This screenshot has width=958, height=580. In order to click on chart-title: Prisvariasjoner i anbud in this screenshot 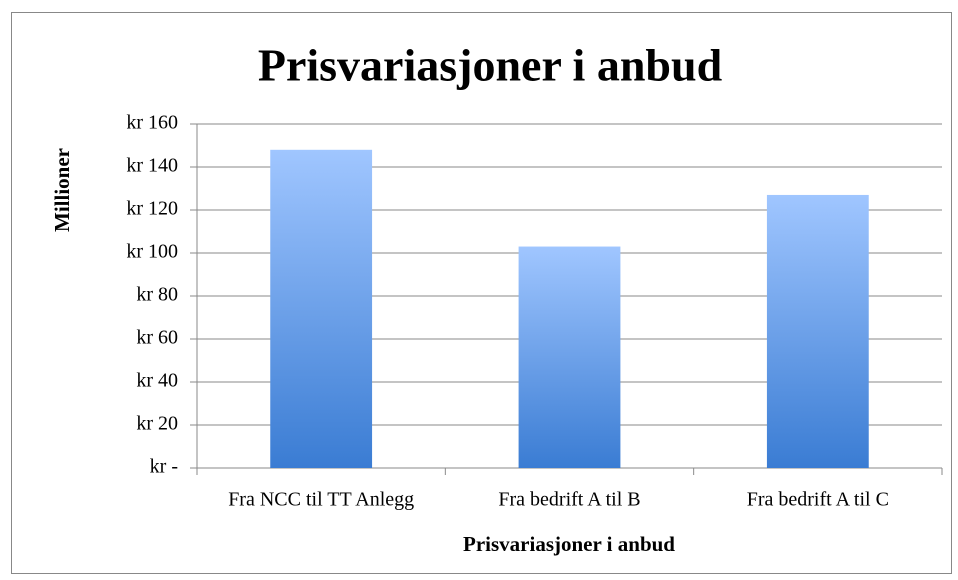, I will do `click(490, 65)`.